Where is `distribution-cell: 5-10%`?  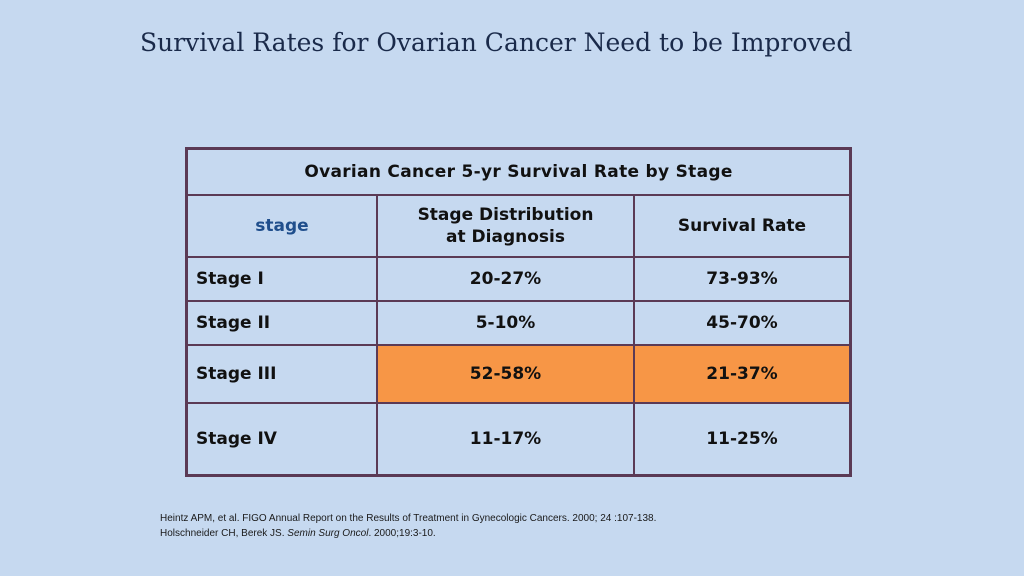 distribution-cell: 5-10% is located at coordinates (505, 323).